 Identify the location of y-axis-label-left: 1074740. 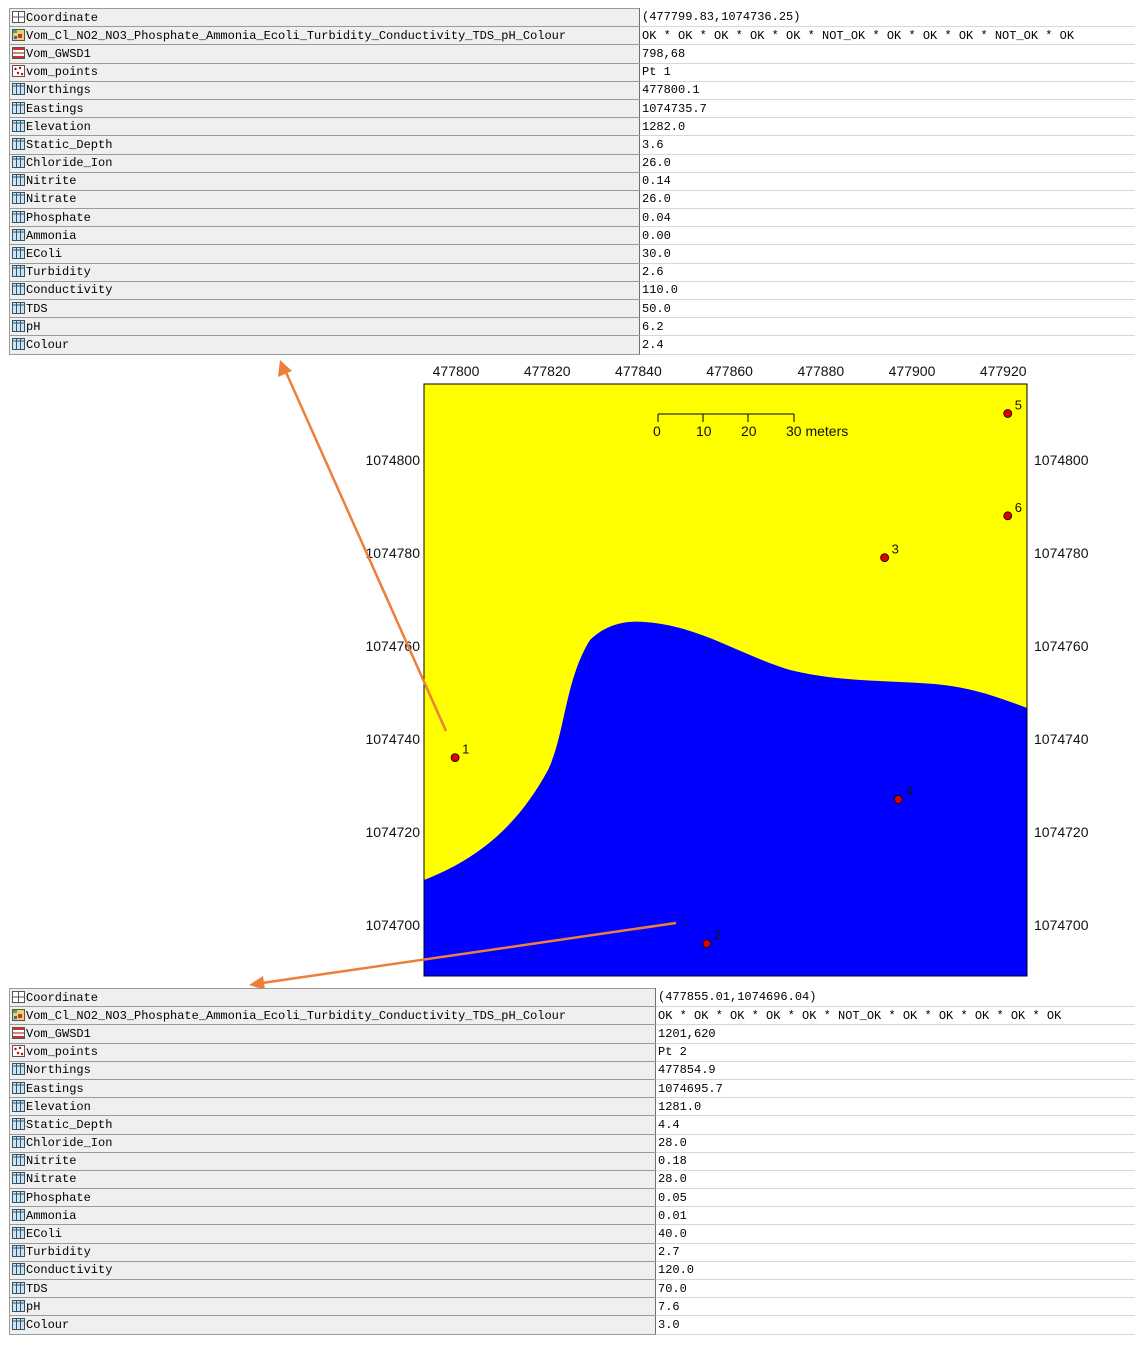
(392, 739).